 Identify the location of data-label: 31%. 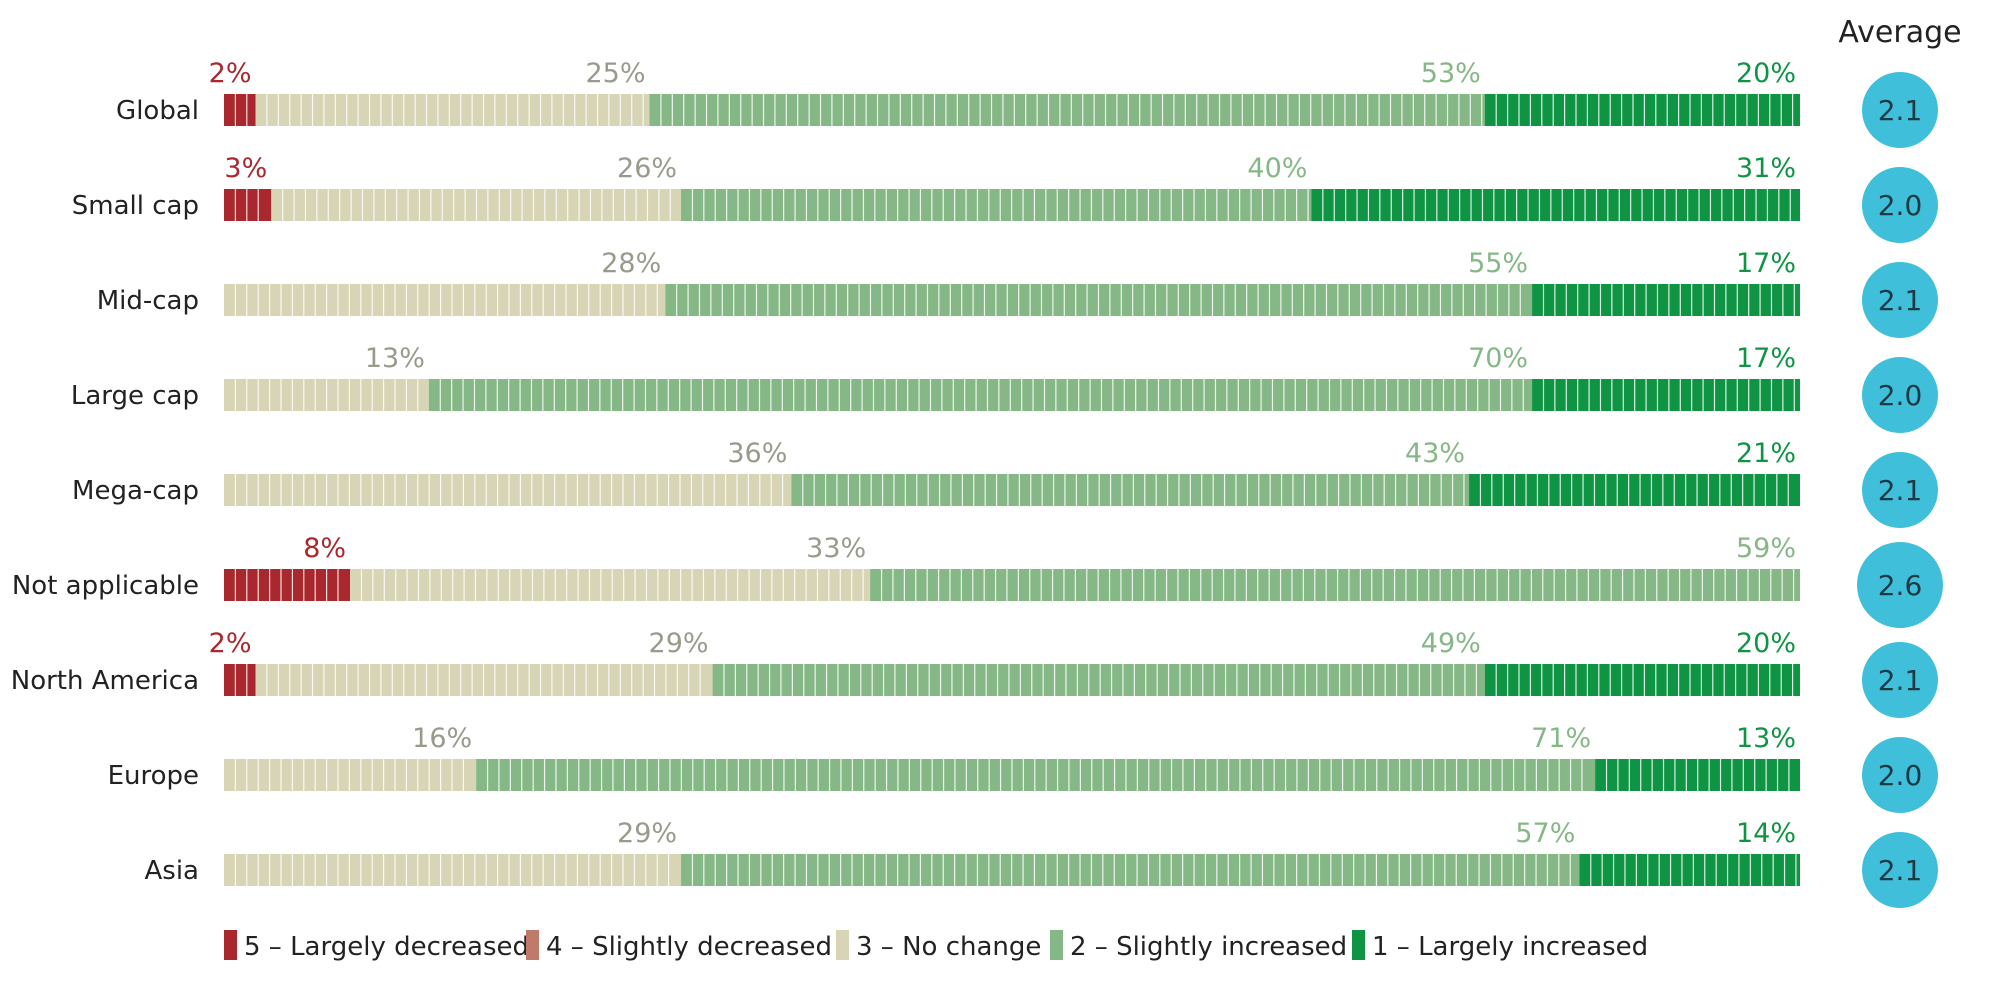
(1766, 168).